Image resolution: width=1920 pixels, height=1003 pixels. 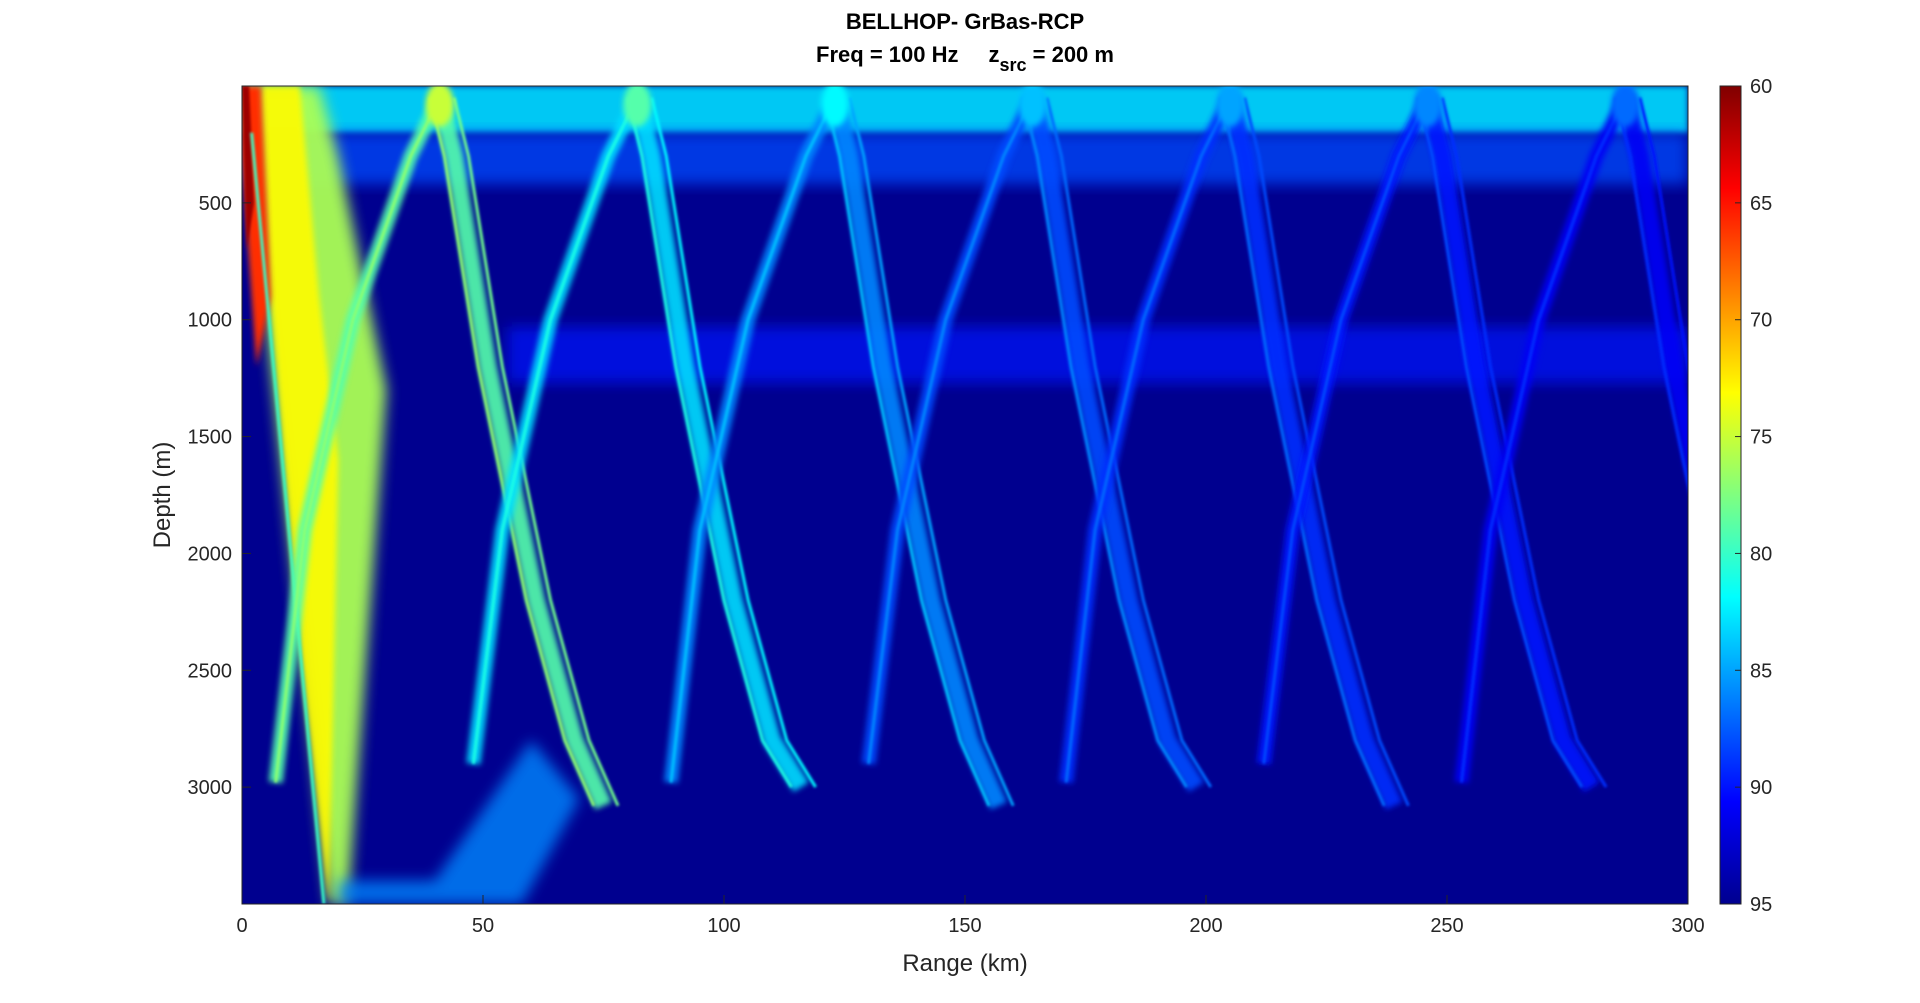 What do you see at coordinates (964, 926) in the screenshot?
I see `x-tick-label: 150` at bounding box center [964, 926].